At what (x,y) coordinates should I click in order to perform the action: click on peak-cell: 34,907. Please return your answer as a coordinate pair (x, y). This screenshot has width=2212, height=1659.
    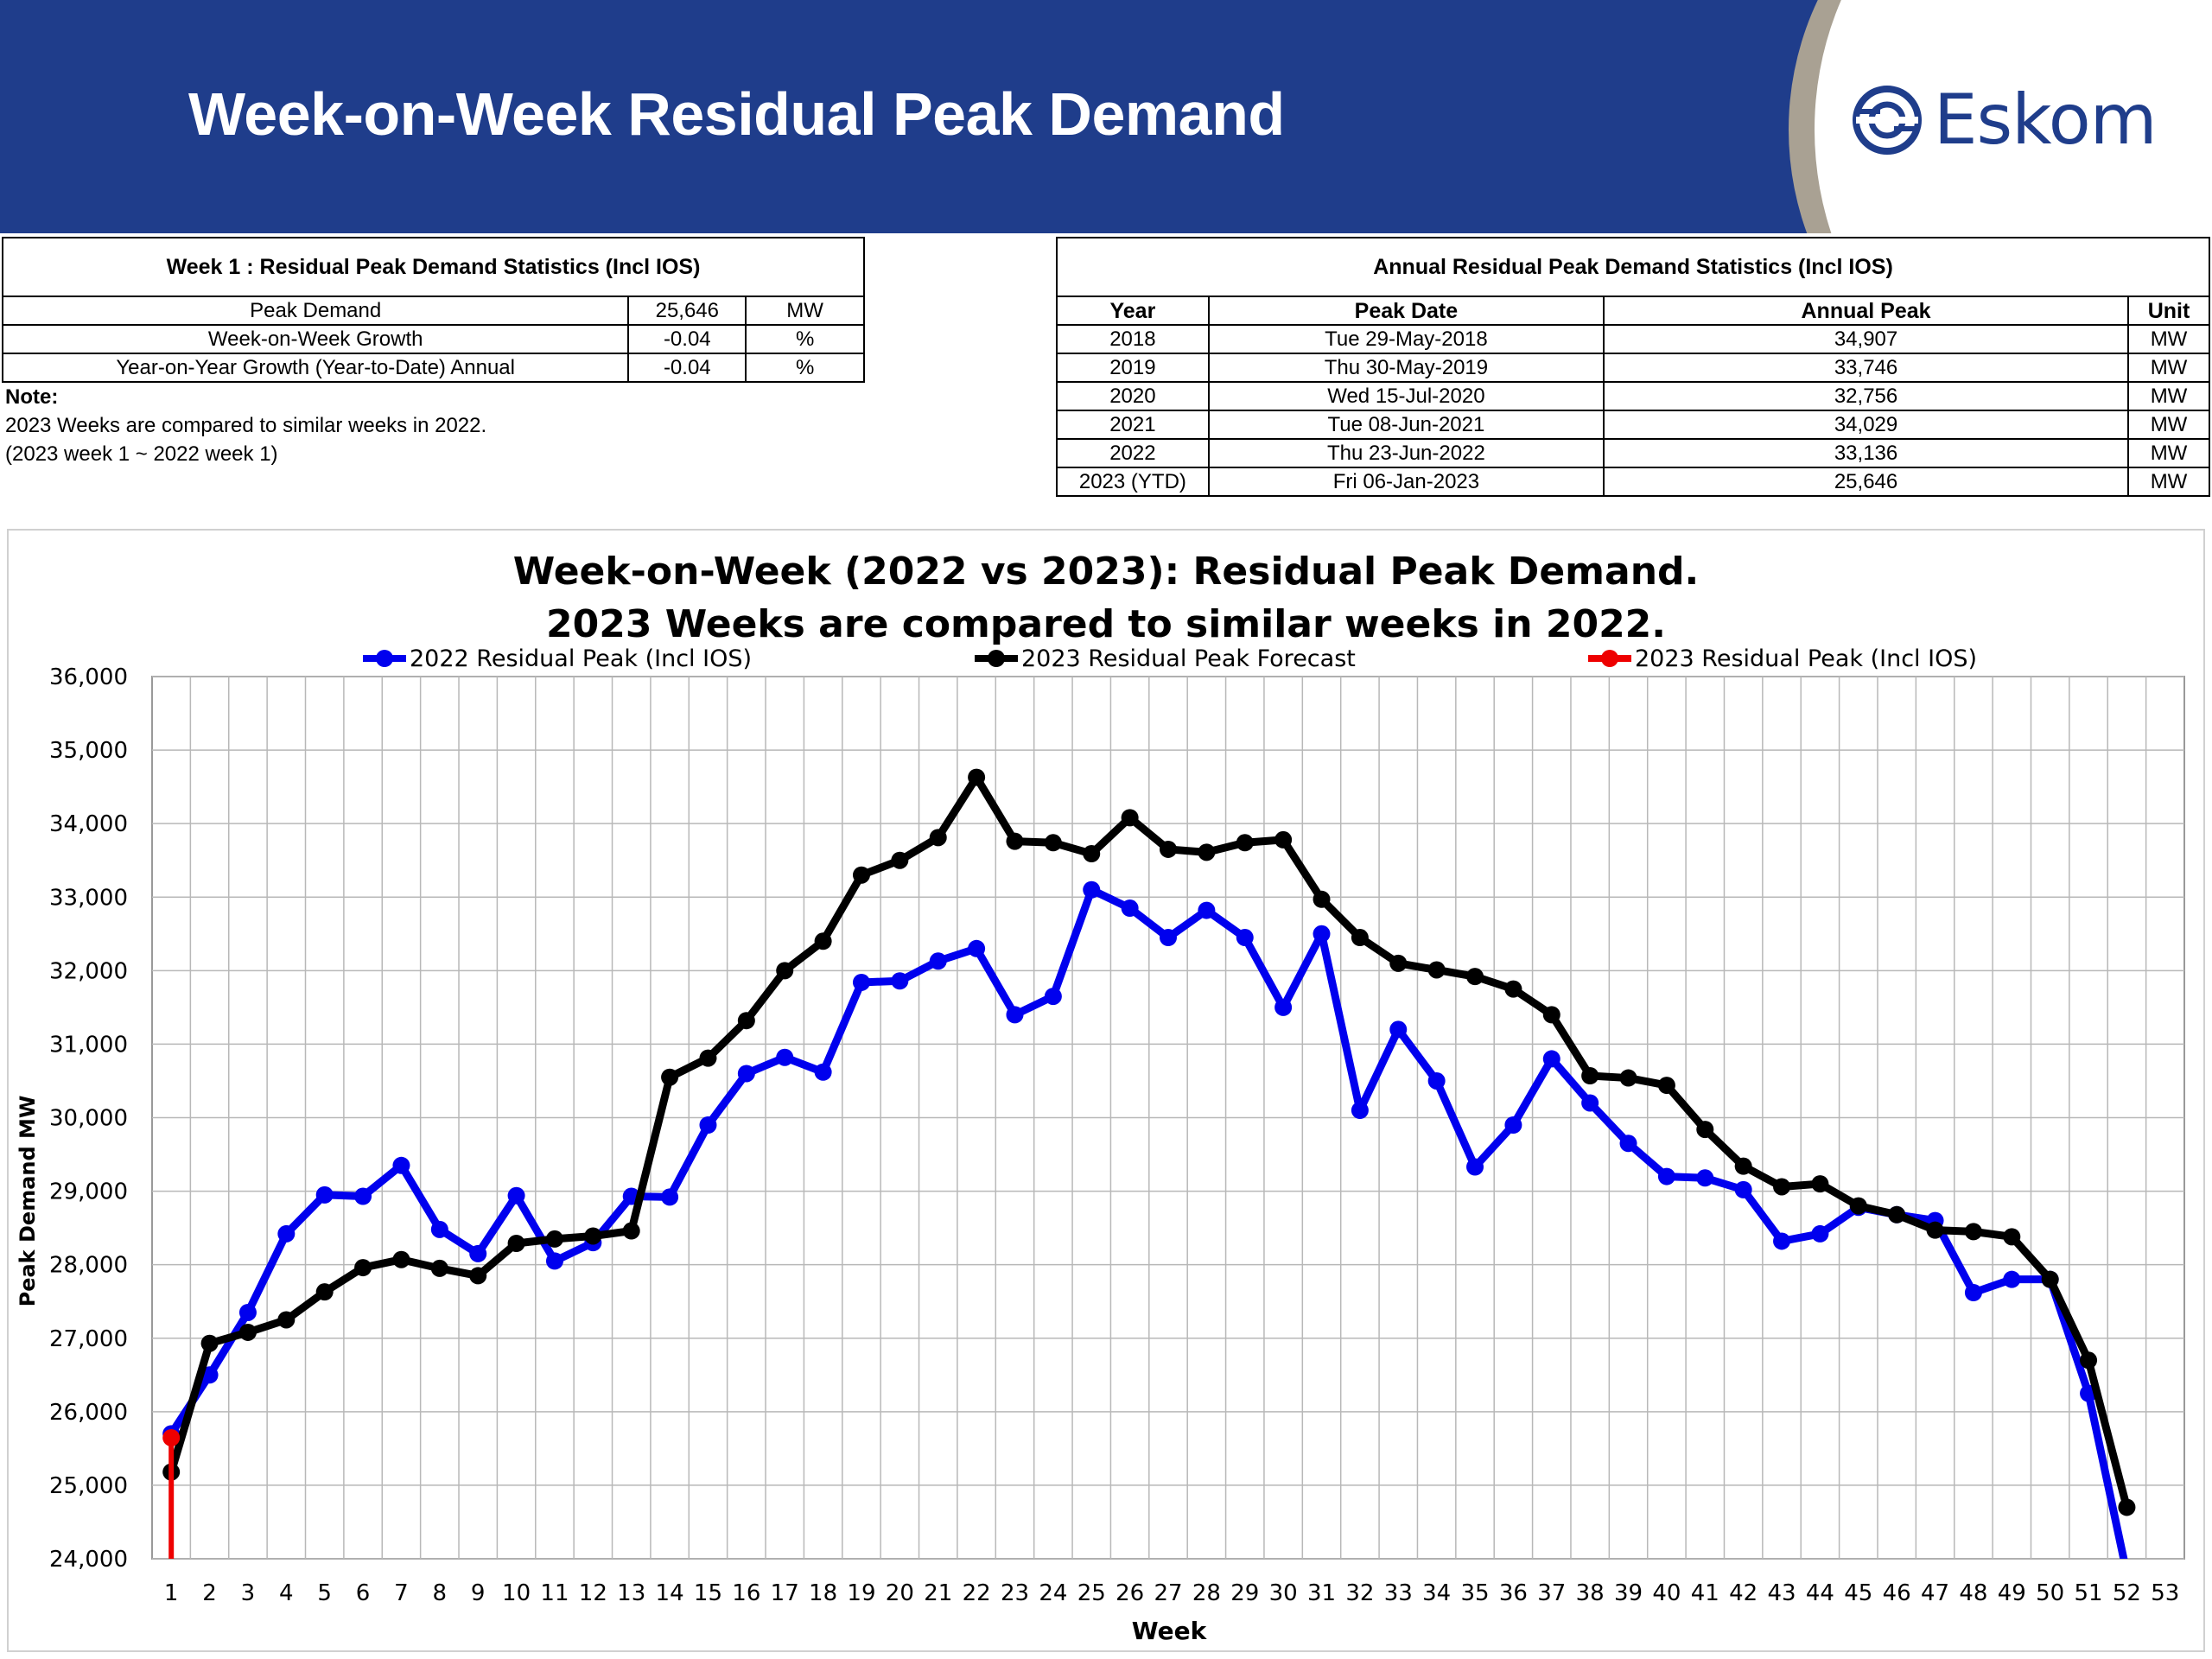
    Looking at the image, I should click on (1866, 339).